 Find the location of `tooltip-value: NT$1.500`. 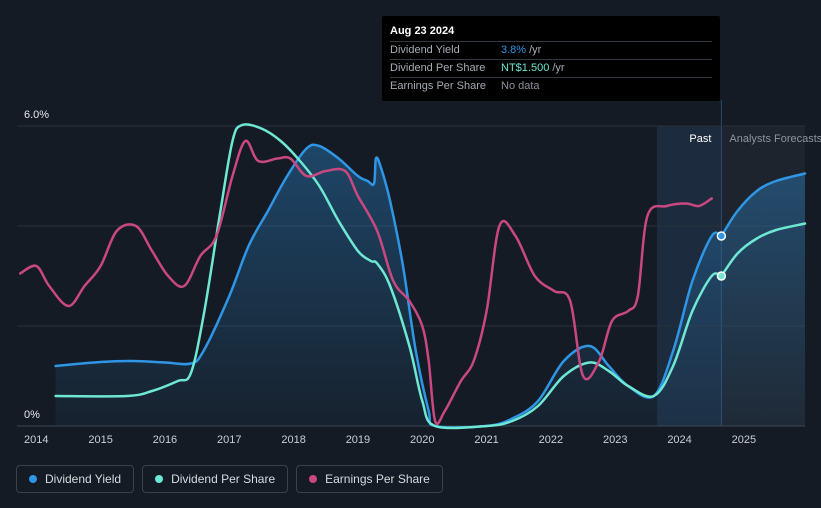

tooltip-value: NT$1.500 is located at coordinates (525, 68).